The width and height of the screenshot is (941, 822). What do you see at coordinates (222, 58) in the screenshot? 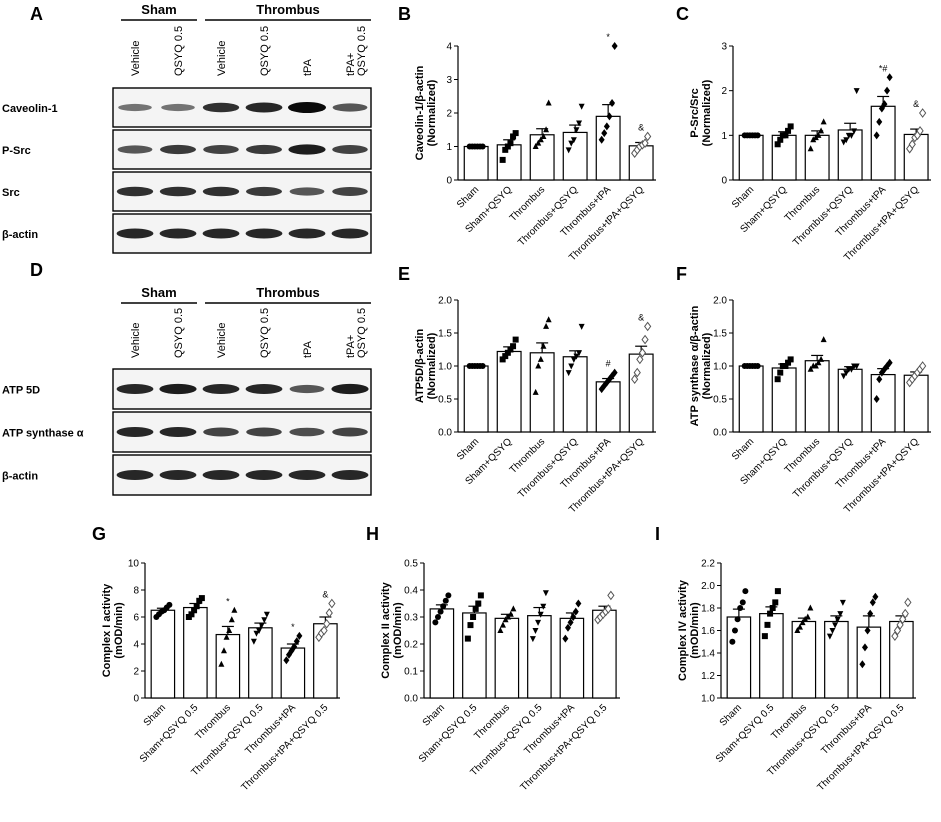
I see `blot-top-lane-label: Vehicle` at bounding box center [222, 58].